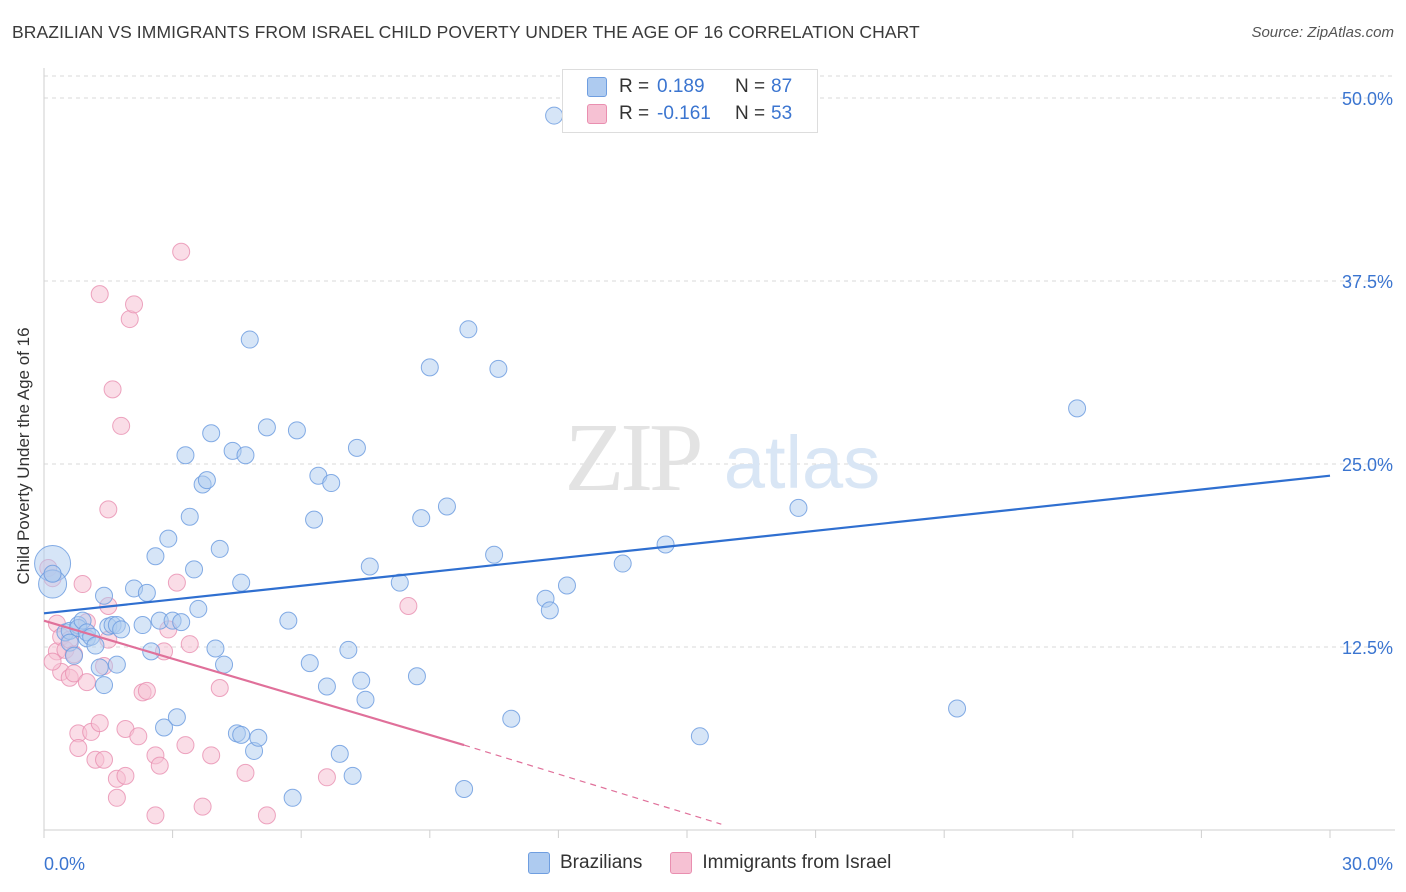  I want to click on blue-swatch, so click(597, 87).